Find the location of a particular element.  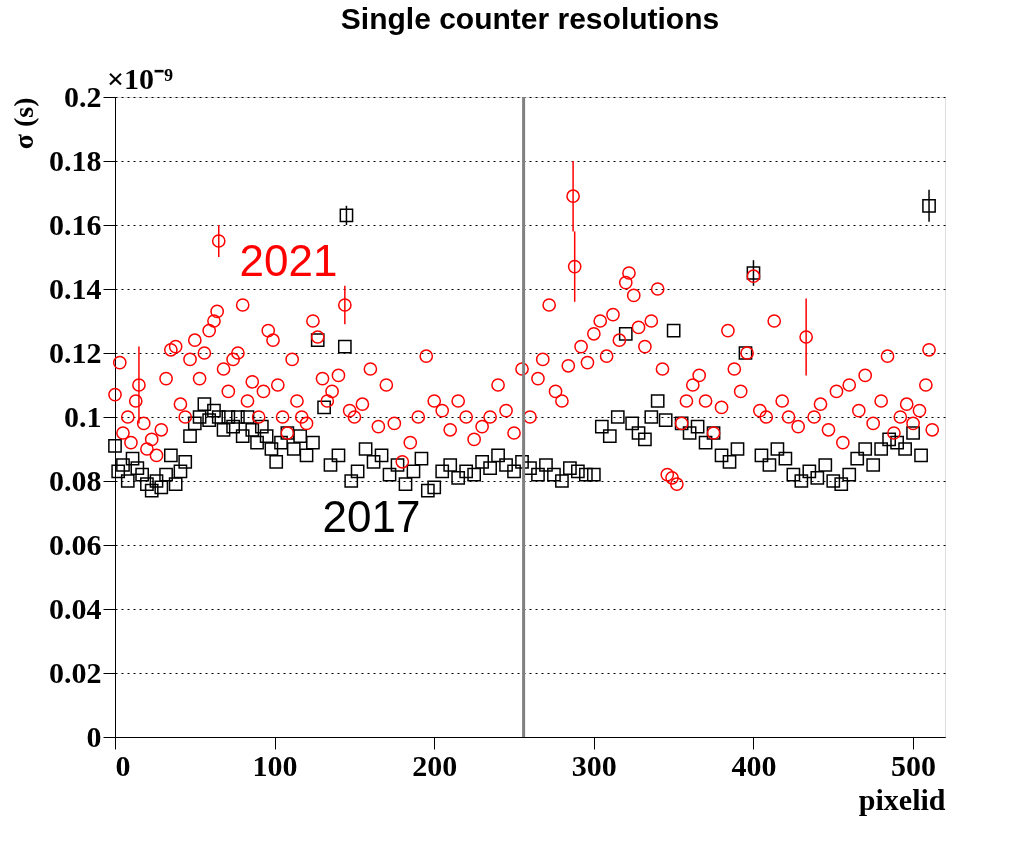

y-tick-label: 0.06 is located at coordinates (75, 544).